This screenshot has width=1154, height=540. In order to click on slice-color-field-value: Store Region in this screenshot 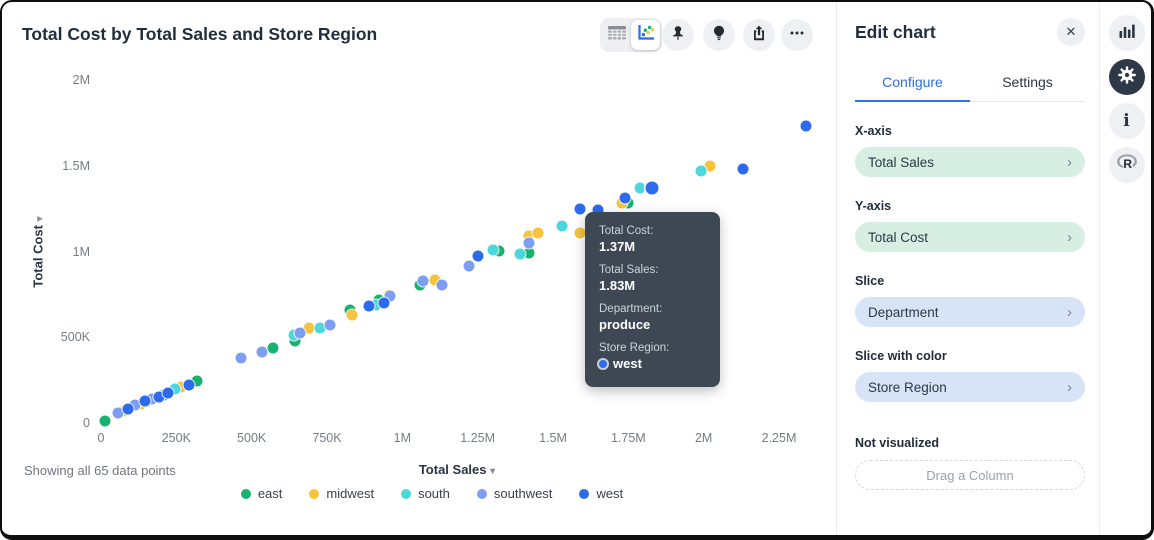, I will do `click(907, 387)`.